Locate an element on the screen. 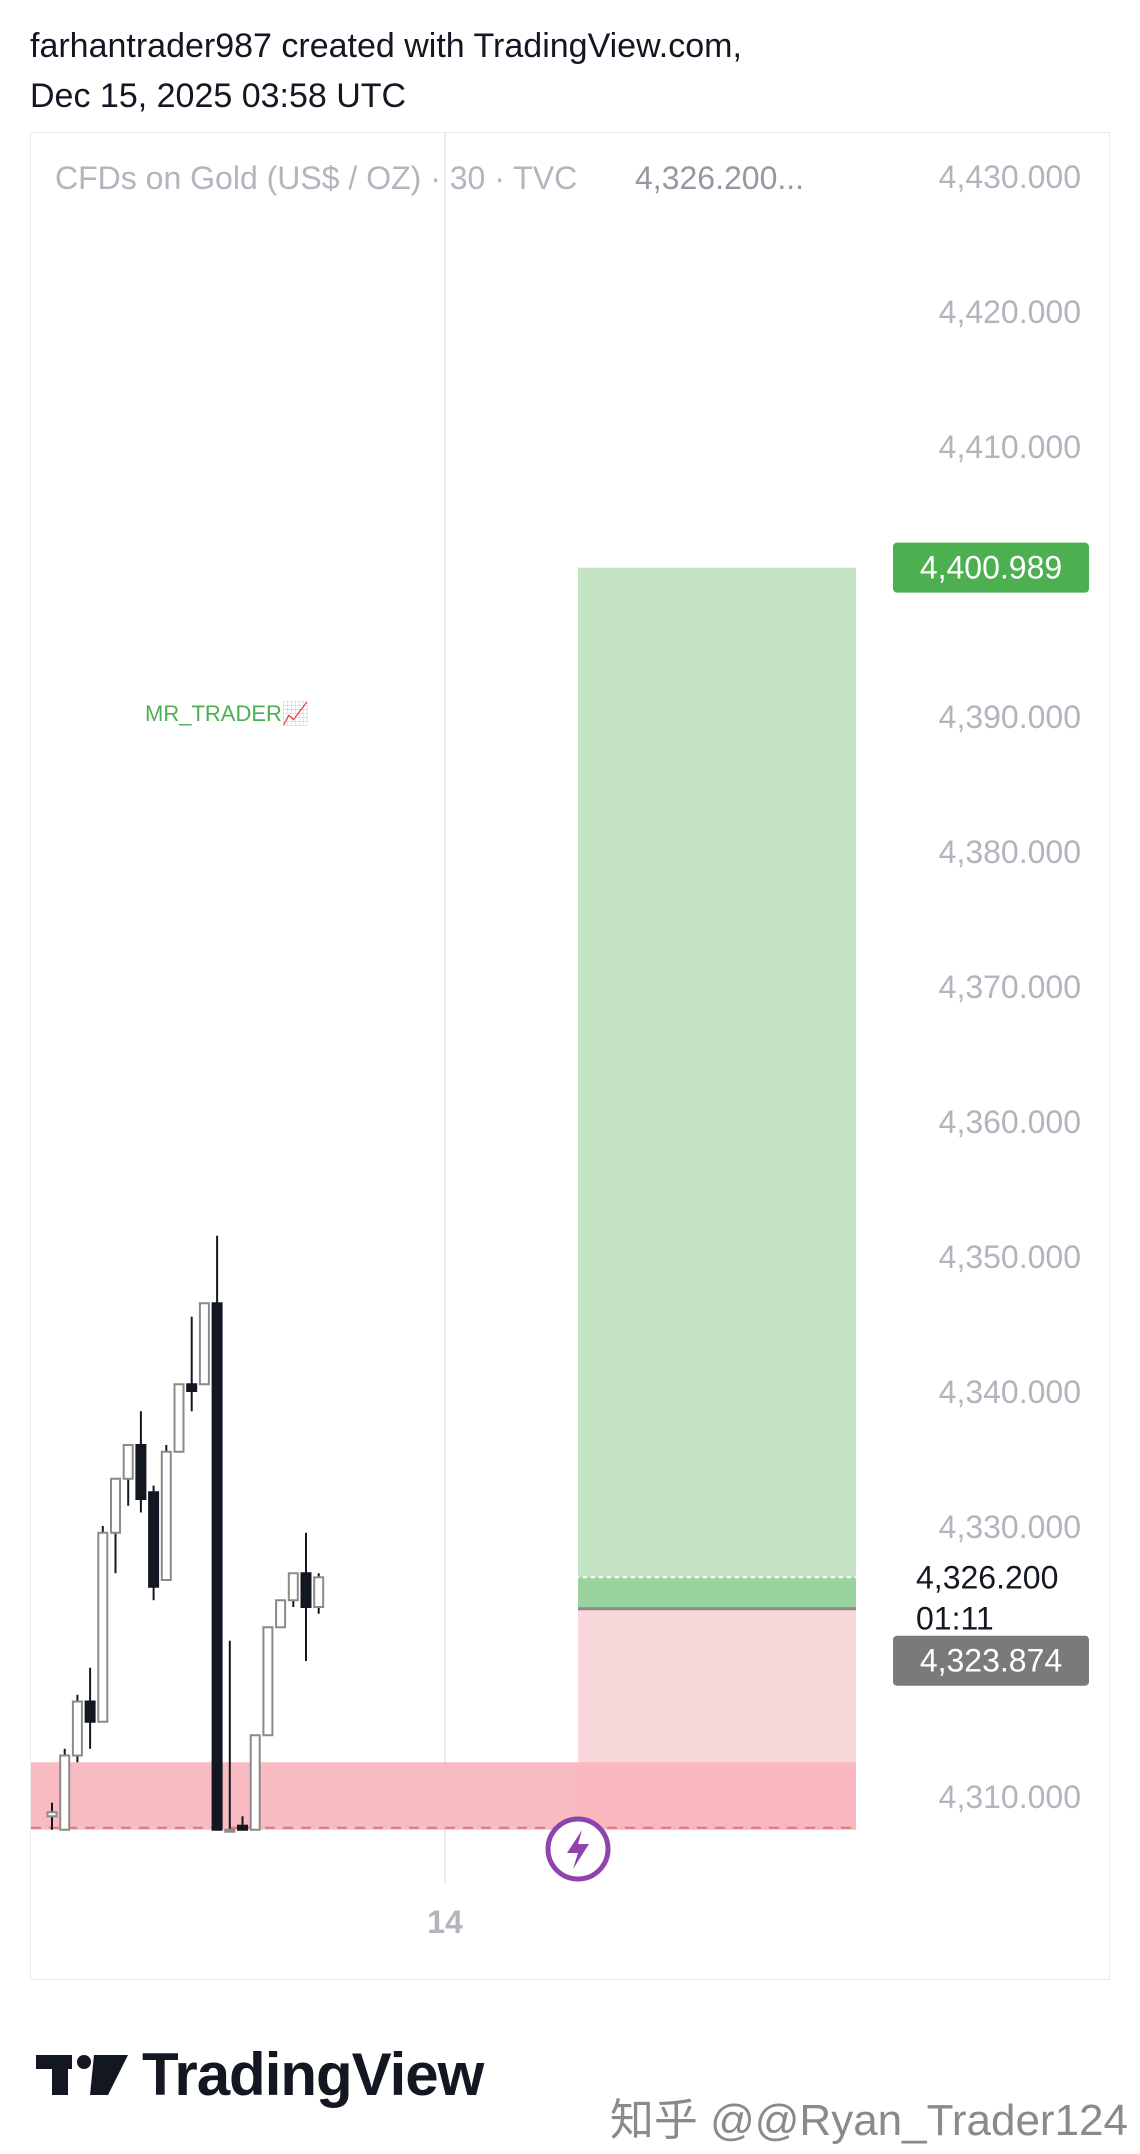 The image size is (1140, 2154). price-axis-tick: 4,370.000 is located at coordinates (1010, 987).